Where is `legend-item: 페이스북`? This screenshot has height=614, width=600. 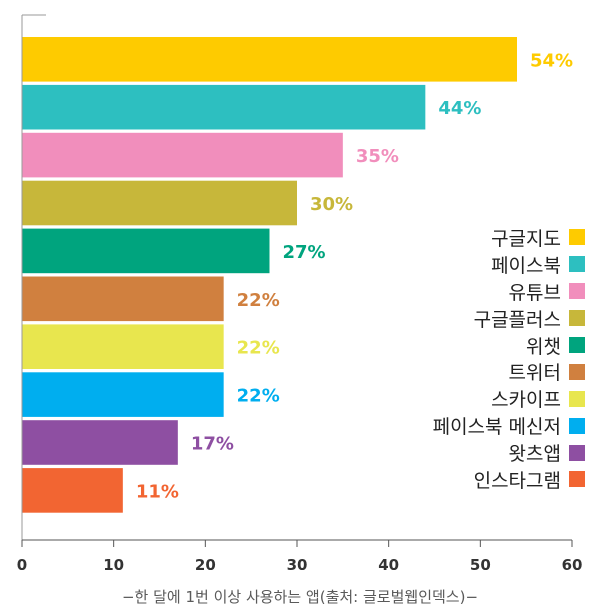 legend-item: 페이스북 is located at coordinates (509, 264).